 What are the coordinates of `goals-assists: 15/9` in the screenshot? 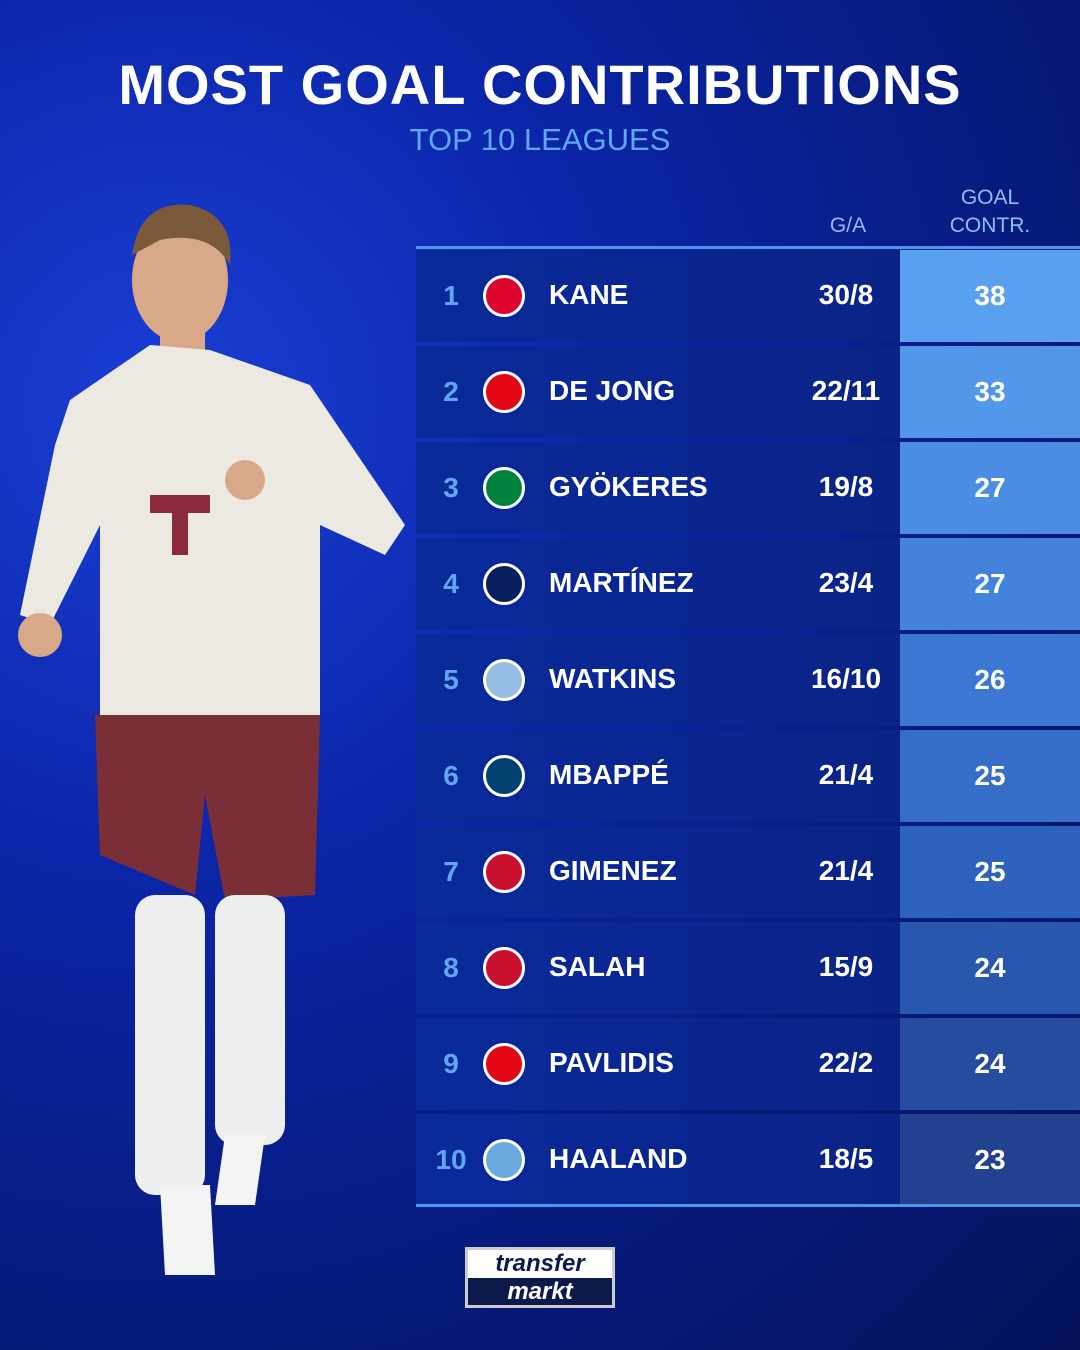 It's located at (846, 966).